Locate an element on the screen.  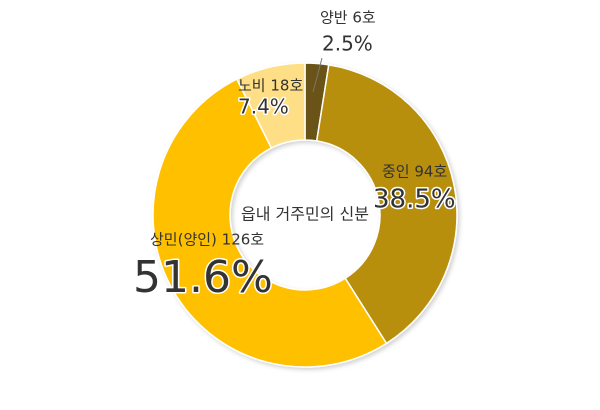
value-label: 51.6% is located at coordinates (203, 277).